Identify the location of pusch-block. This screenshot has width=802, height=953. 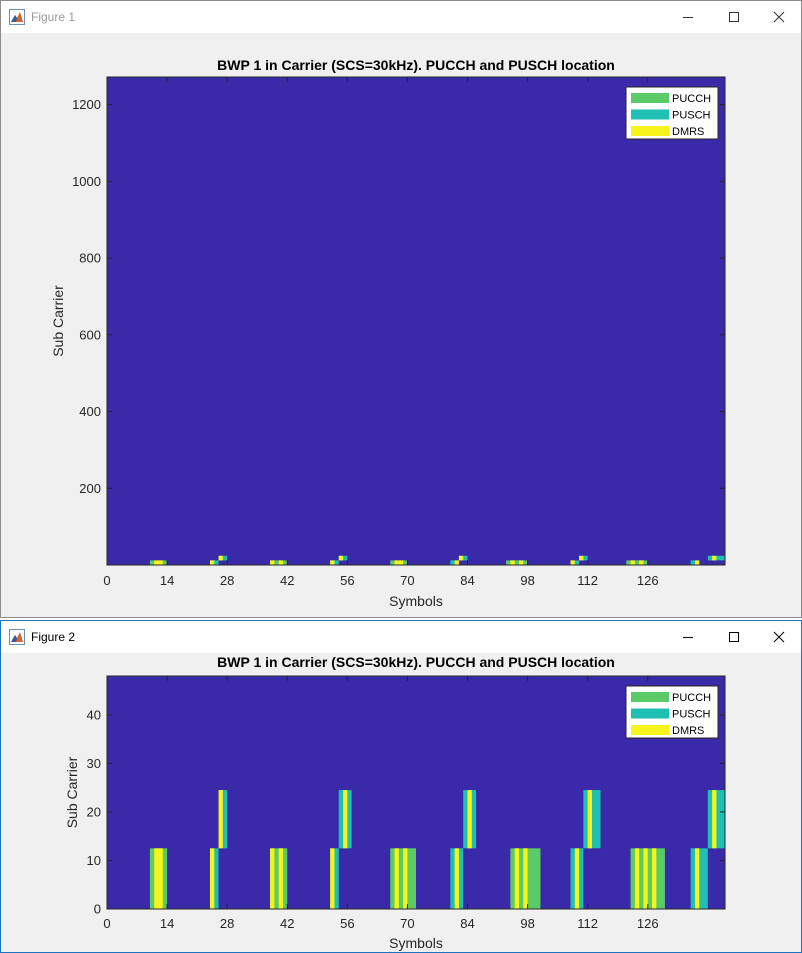
(343, 558).